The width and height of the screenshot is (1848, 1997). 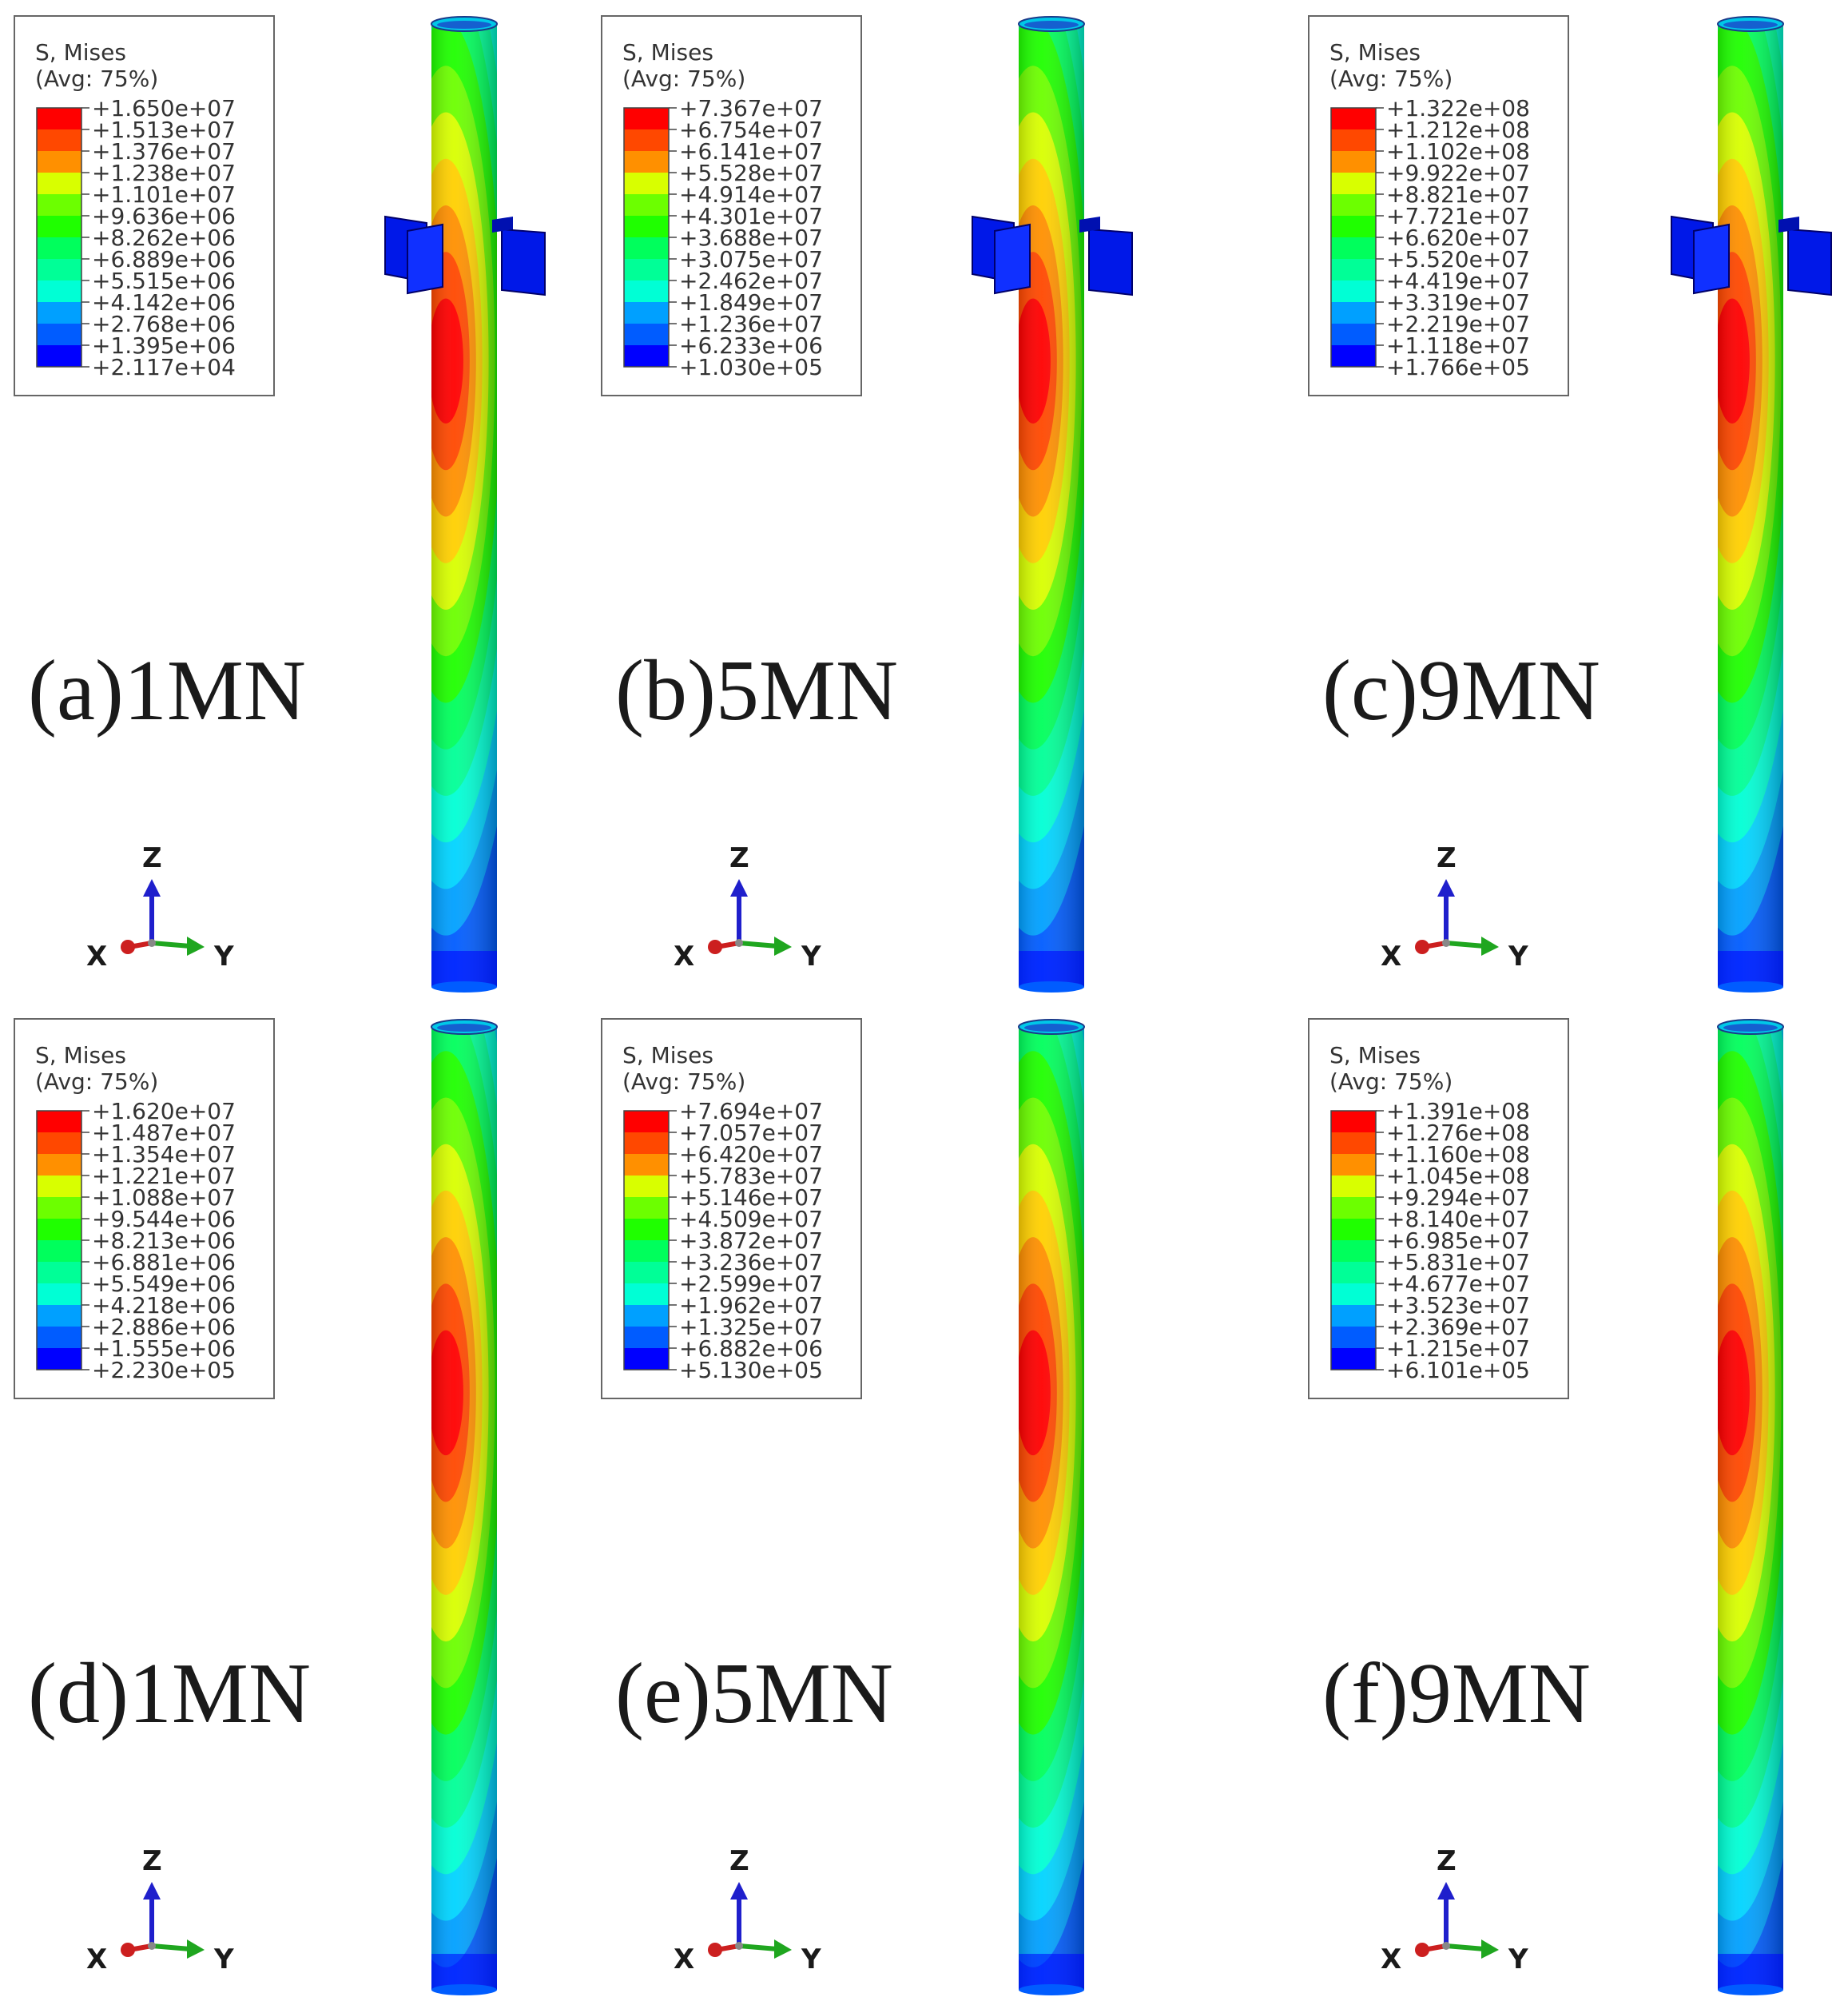 I want to click on legend-value: +5.130e+05, so click(x=751, y=1370).